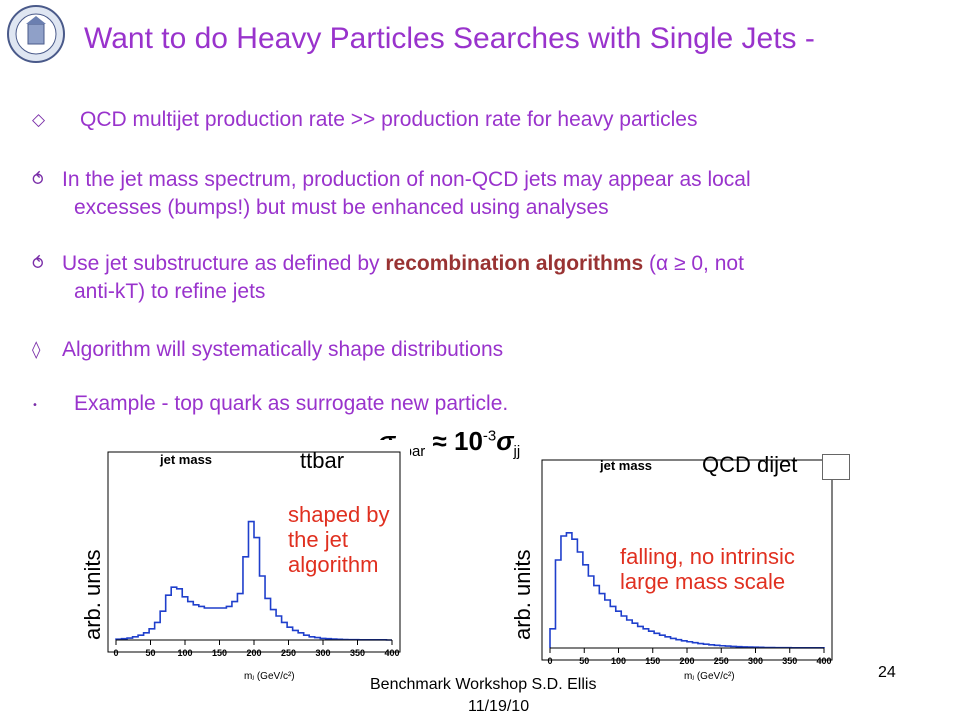 This screenshot has width=960, height=720. Describe the element at coordinates (36, 34) in the screenshot. I see `university-seal-logo` at that location.